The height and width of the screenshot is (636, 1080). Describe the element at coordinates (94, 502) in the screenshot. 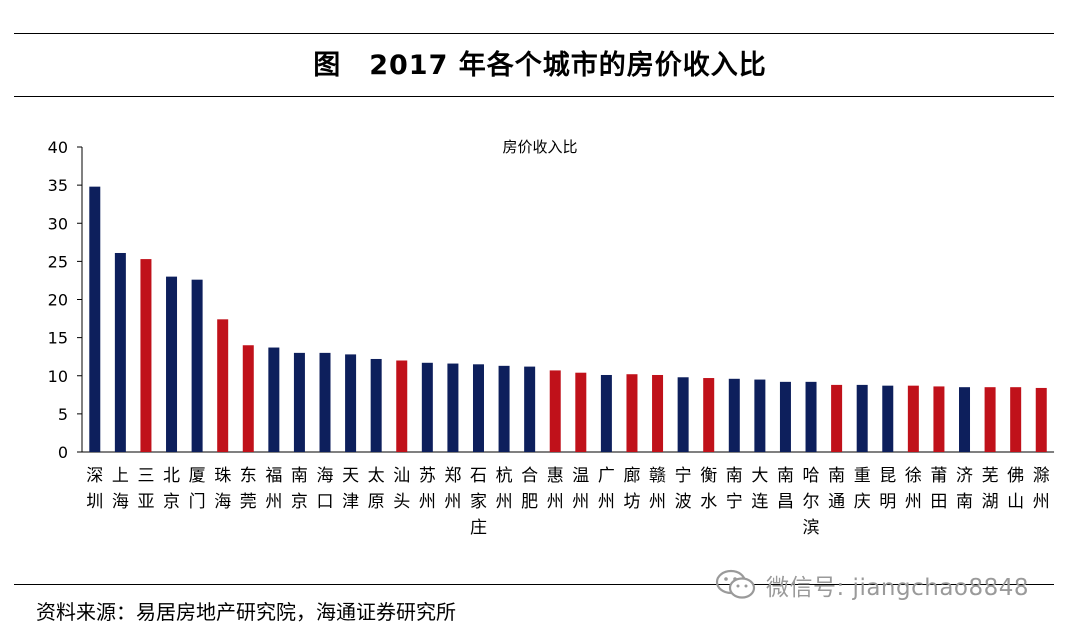

I see `x-tick-char: 圳` at that location.